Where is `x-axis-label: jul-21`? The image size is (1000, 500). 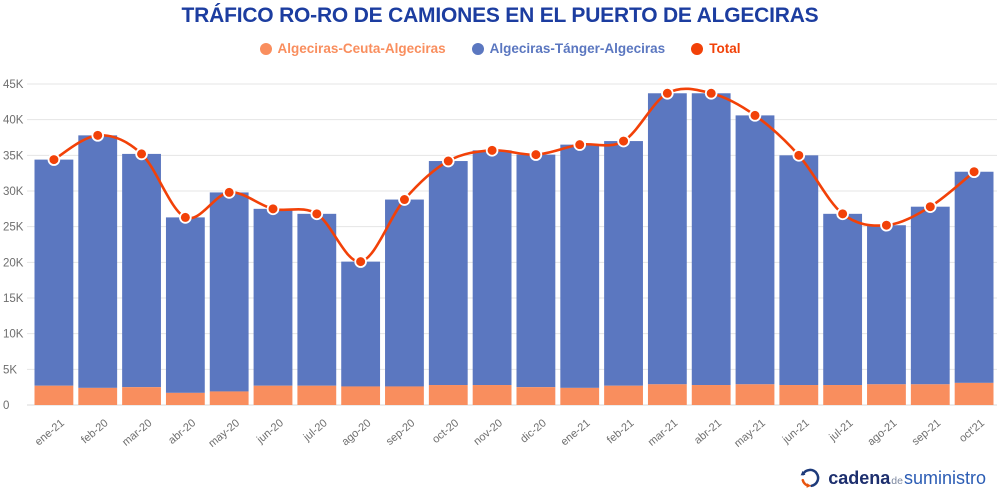
x-axis-label: jul-21 is located at coordinates (840, 430).